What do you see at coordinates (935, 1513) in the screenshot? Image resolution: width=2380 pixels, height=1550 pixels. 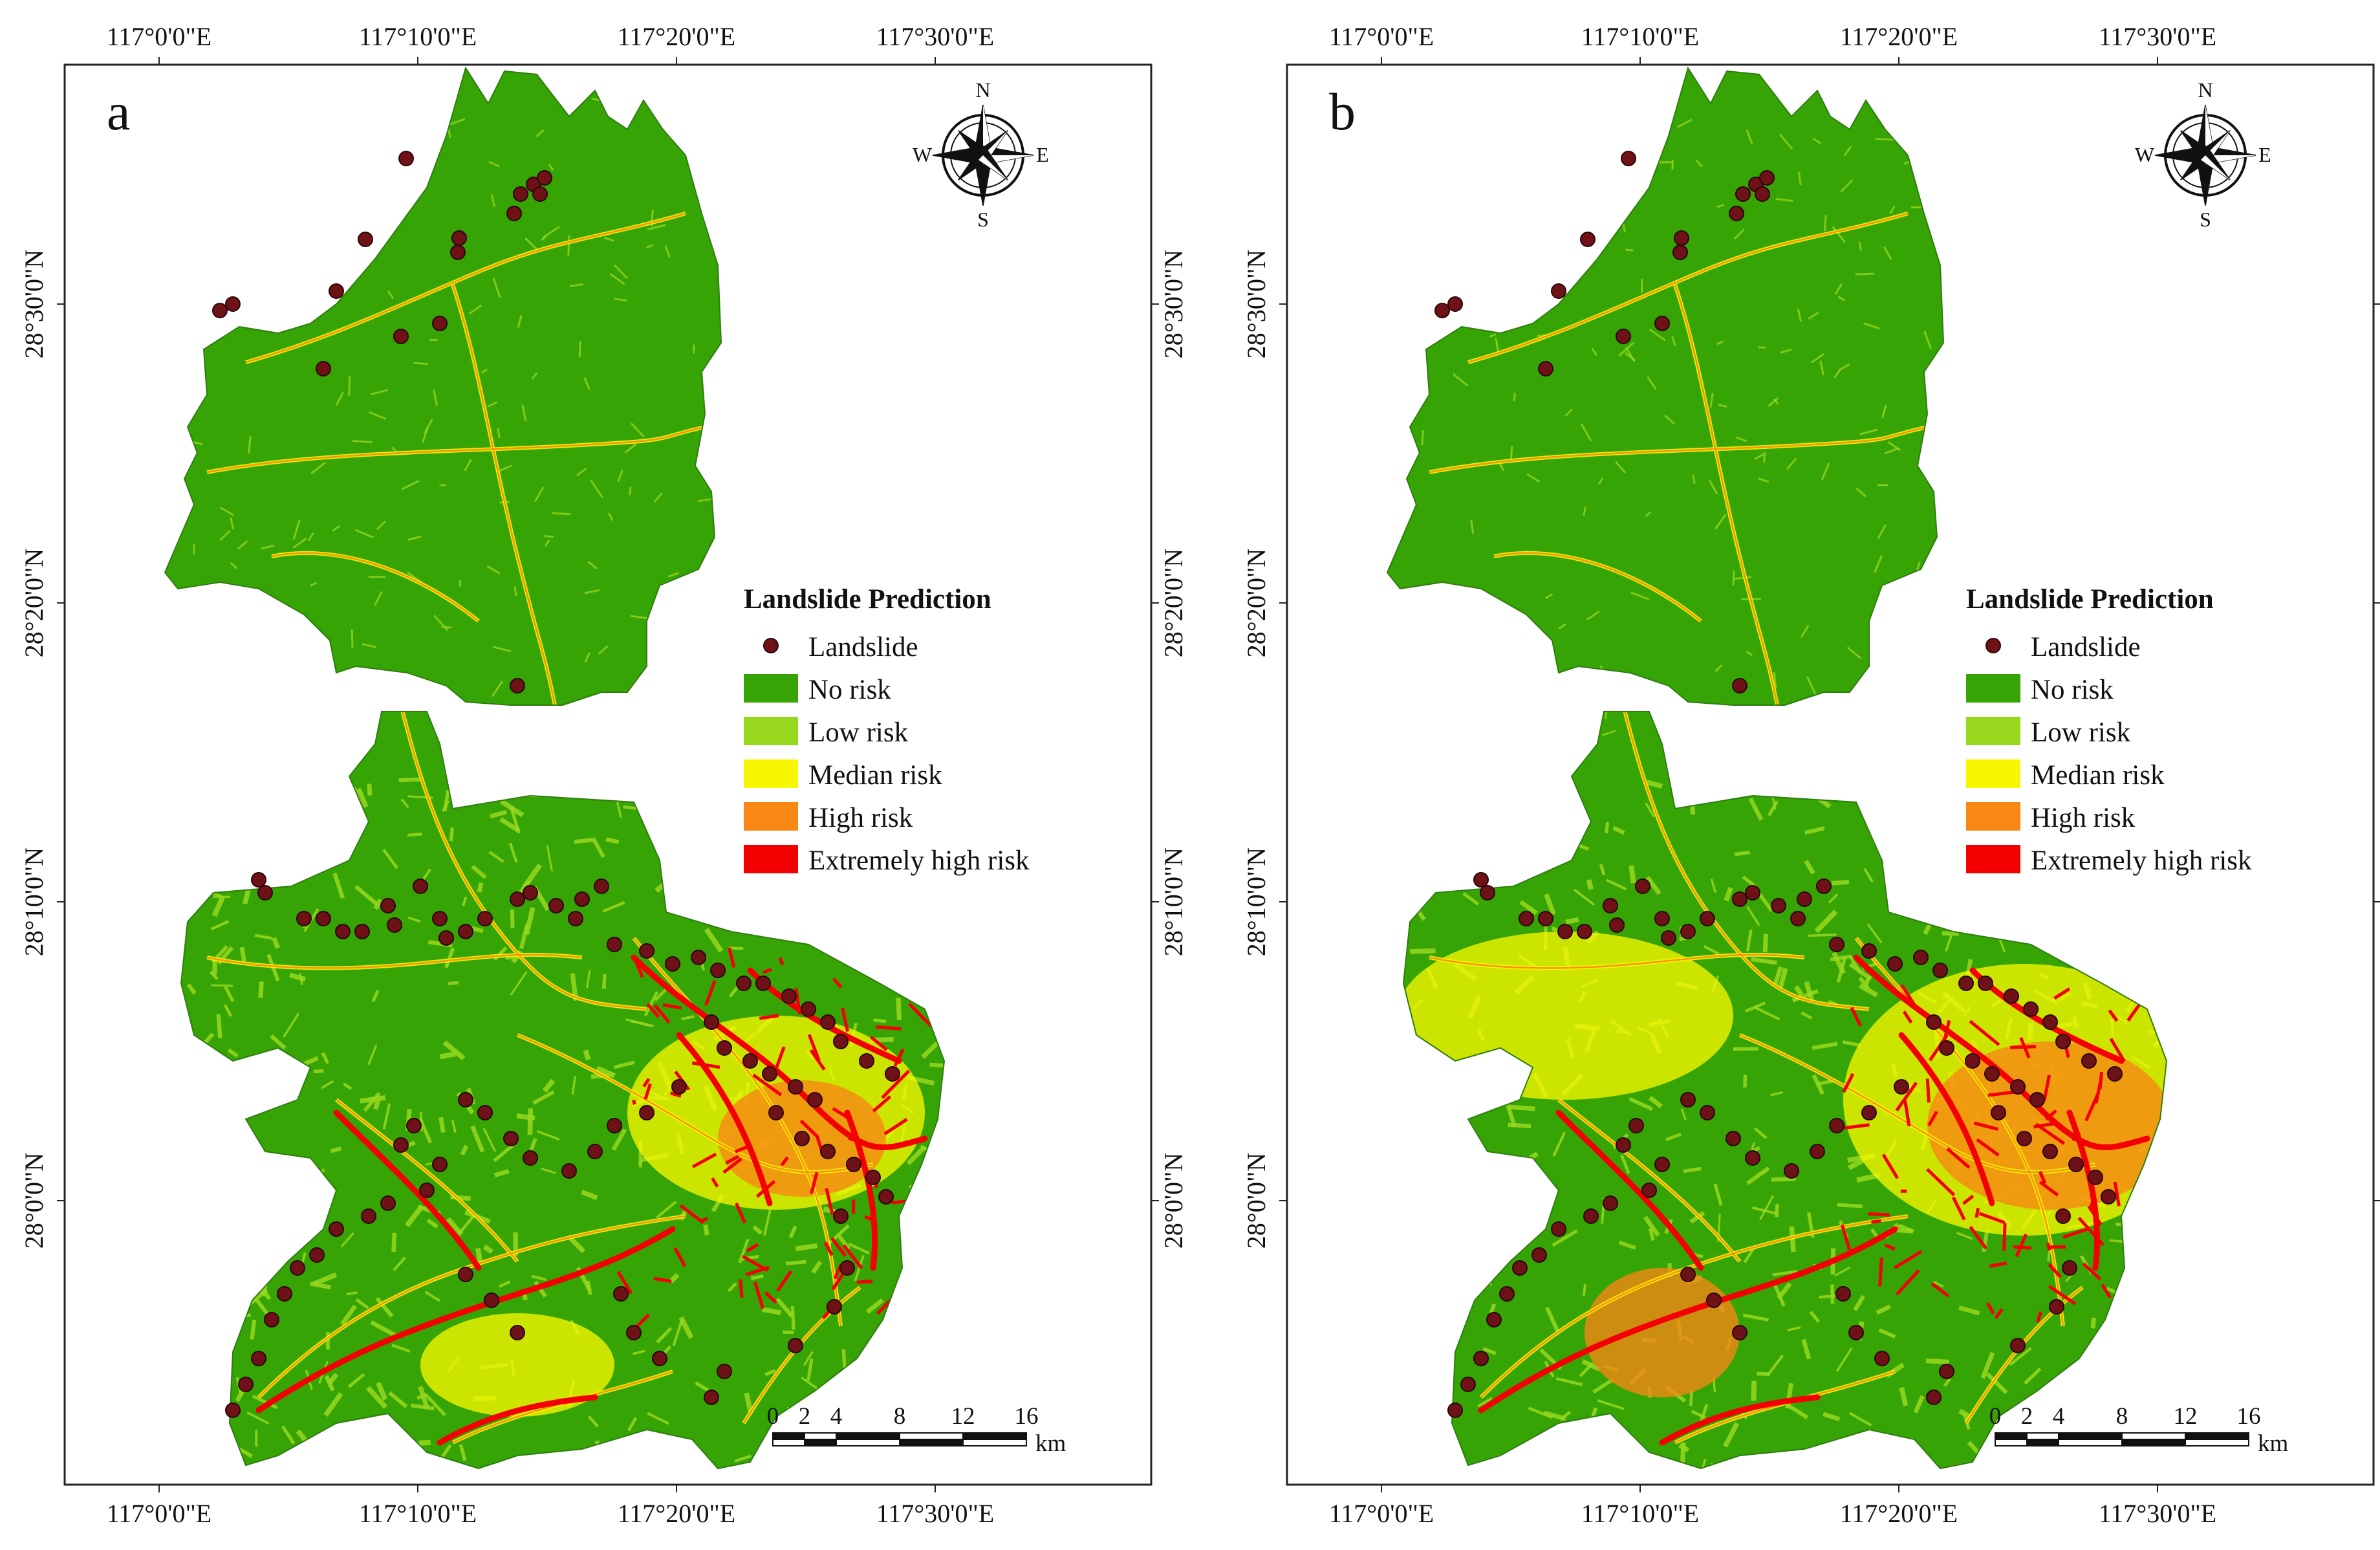 I see `x-tick-label-bottom: 117°30'0"E` at bounding box center [935, 1513].